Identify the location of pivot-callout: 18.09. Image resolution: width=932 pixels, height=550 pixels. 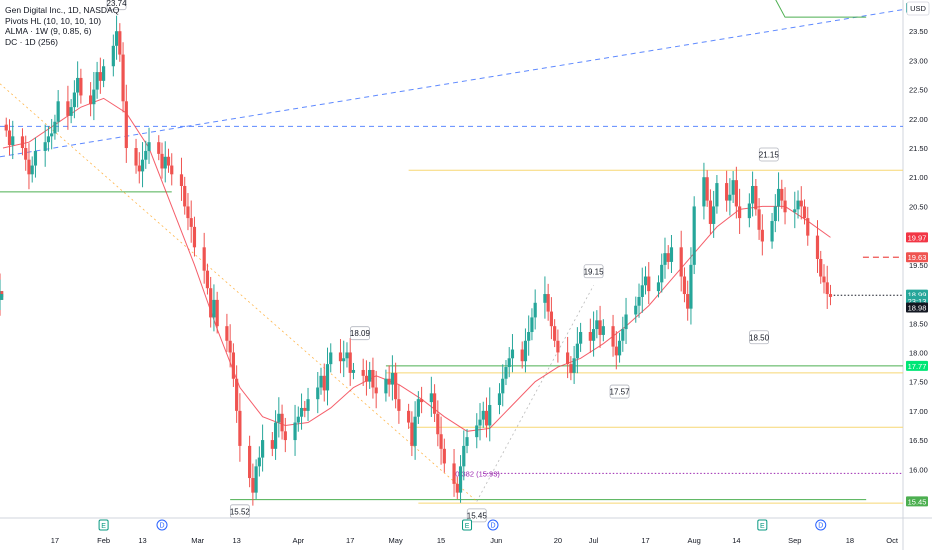
(360, 333).